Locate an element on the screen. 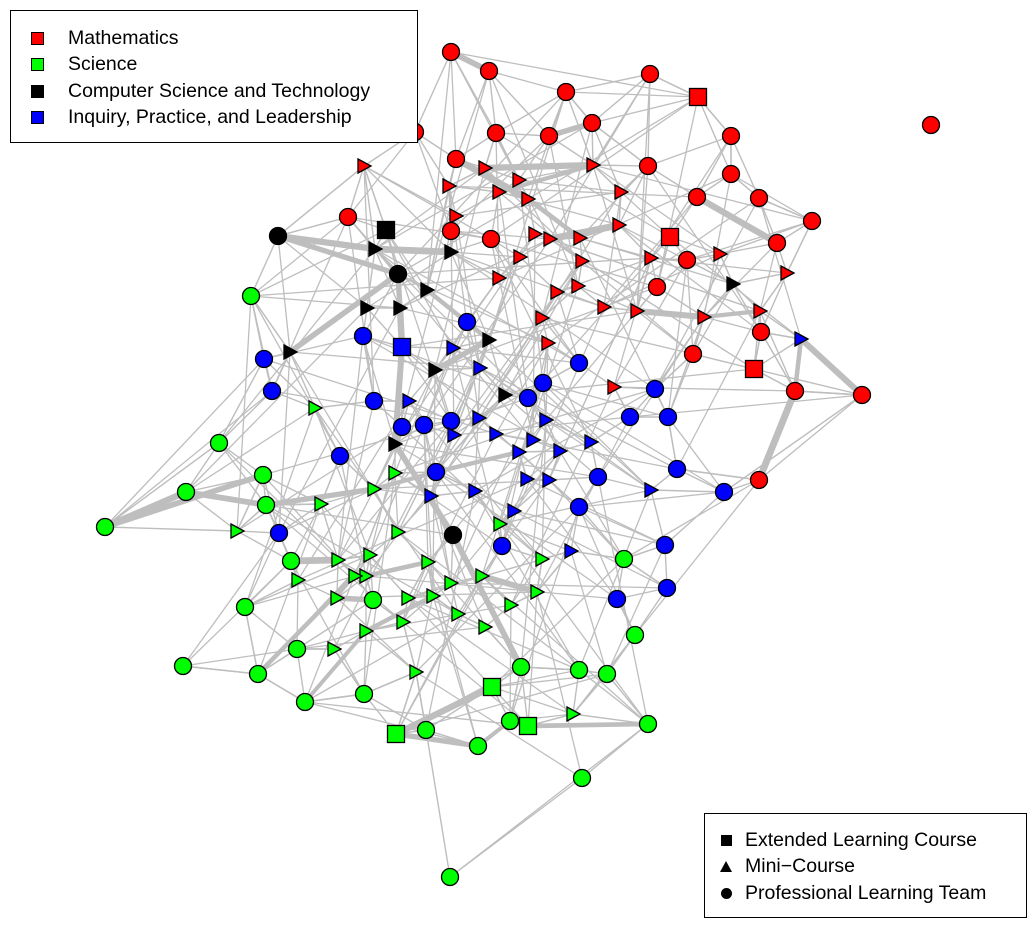 The image size is (1029, 928). triangle-icon is located at coordinates (726, 867).